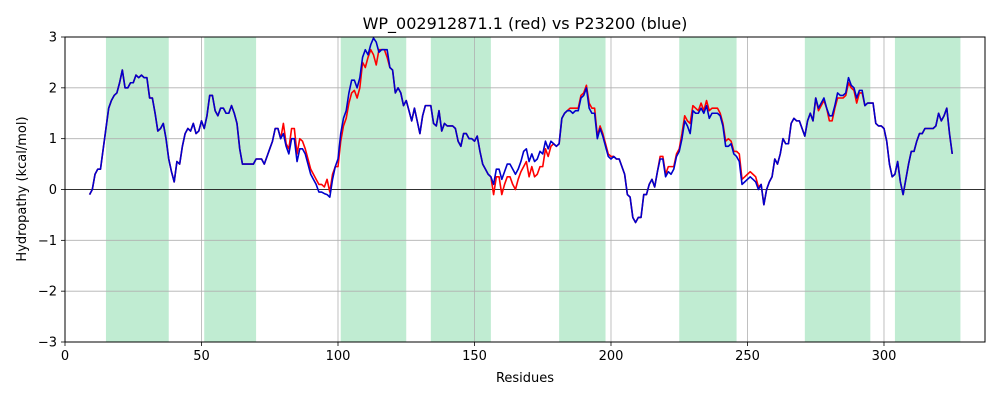 The image size is (1000, 400). Describe the element at coordinates (22, 188) in the screenshot. I see `y-axis-label: Hydropathy (kcal/mol)` at that location.